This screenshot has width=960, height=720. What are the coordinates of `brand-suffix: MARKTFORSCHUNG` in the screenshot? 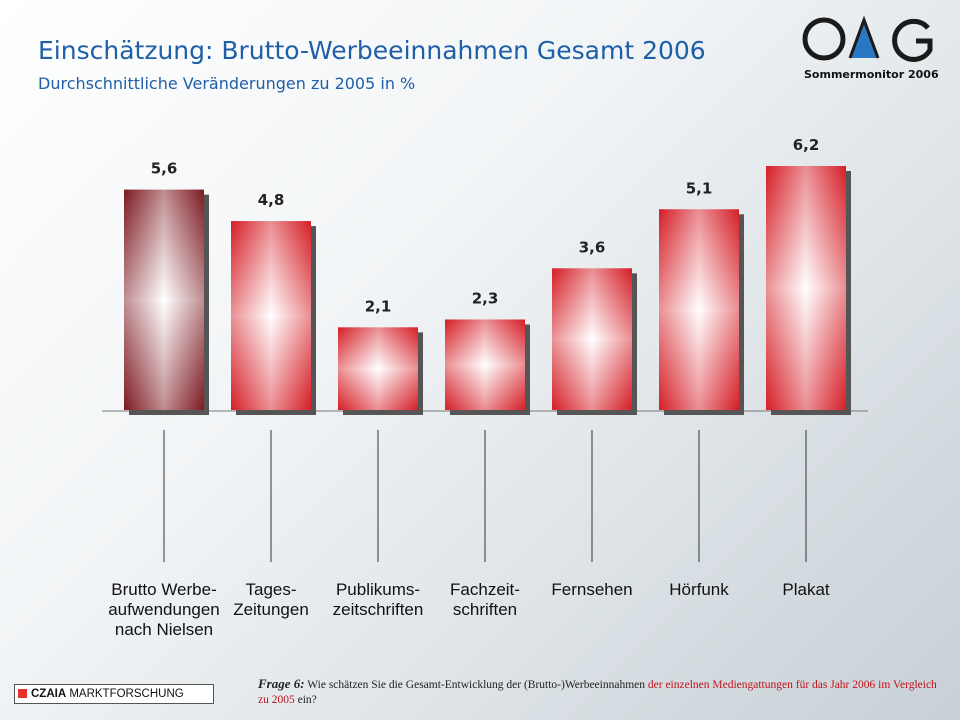 It's located at (125, 694).